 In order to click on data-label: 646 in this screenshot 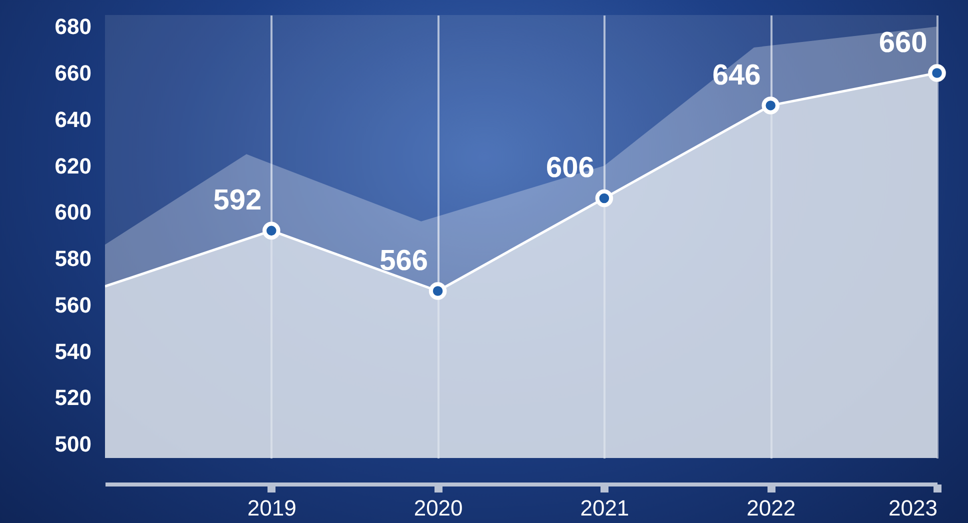, I will do `click(736, 75)`.